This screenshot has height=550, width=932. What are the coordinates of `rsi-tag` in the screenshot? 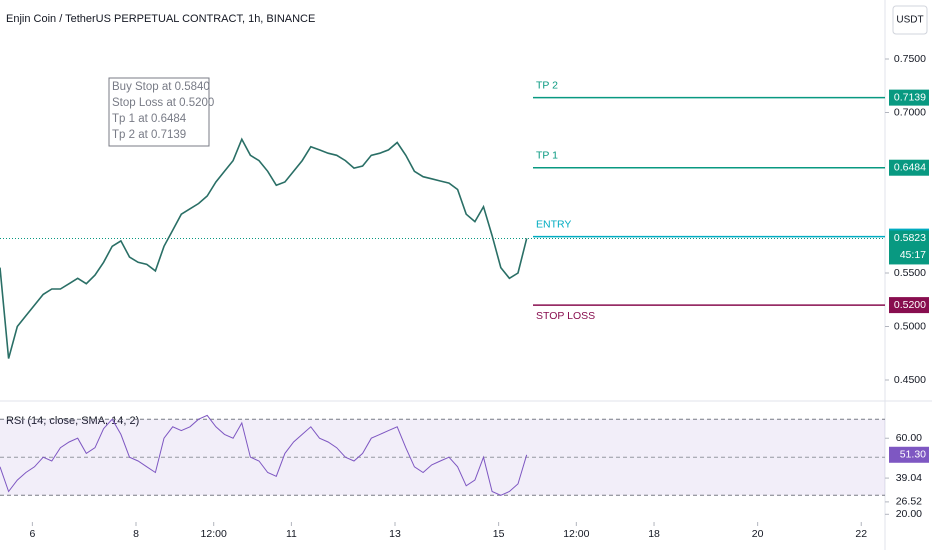 It's located at (909, 454).